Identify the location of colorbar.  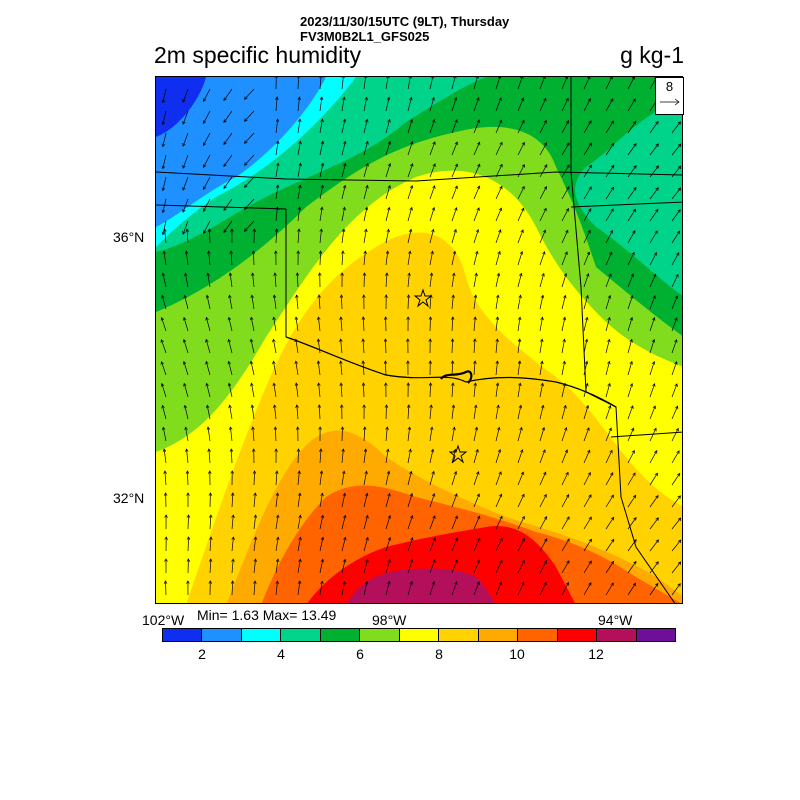
(419, 635).